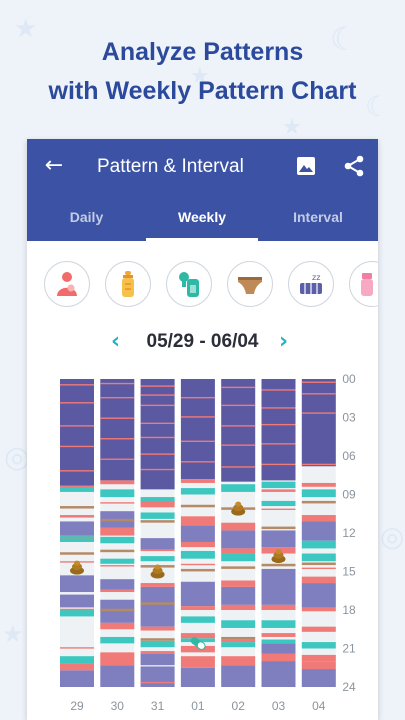 The width and height of the screenshot is (405, 720). I want to click on x-tick-label: 02, so click(239, 706).